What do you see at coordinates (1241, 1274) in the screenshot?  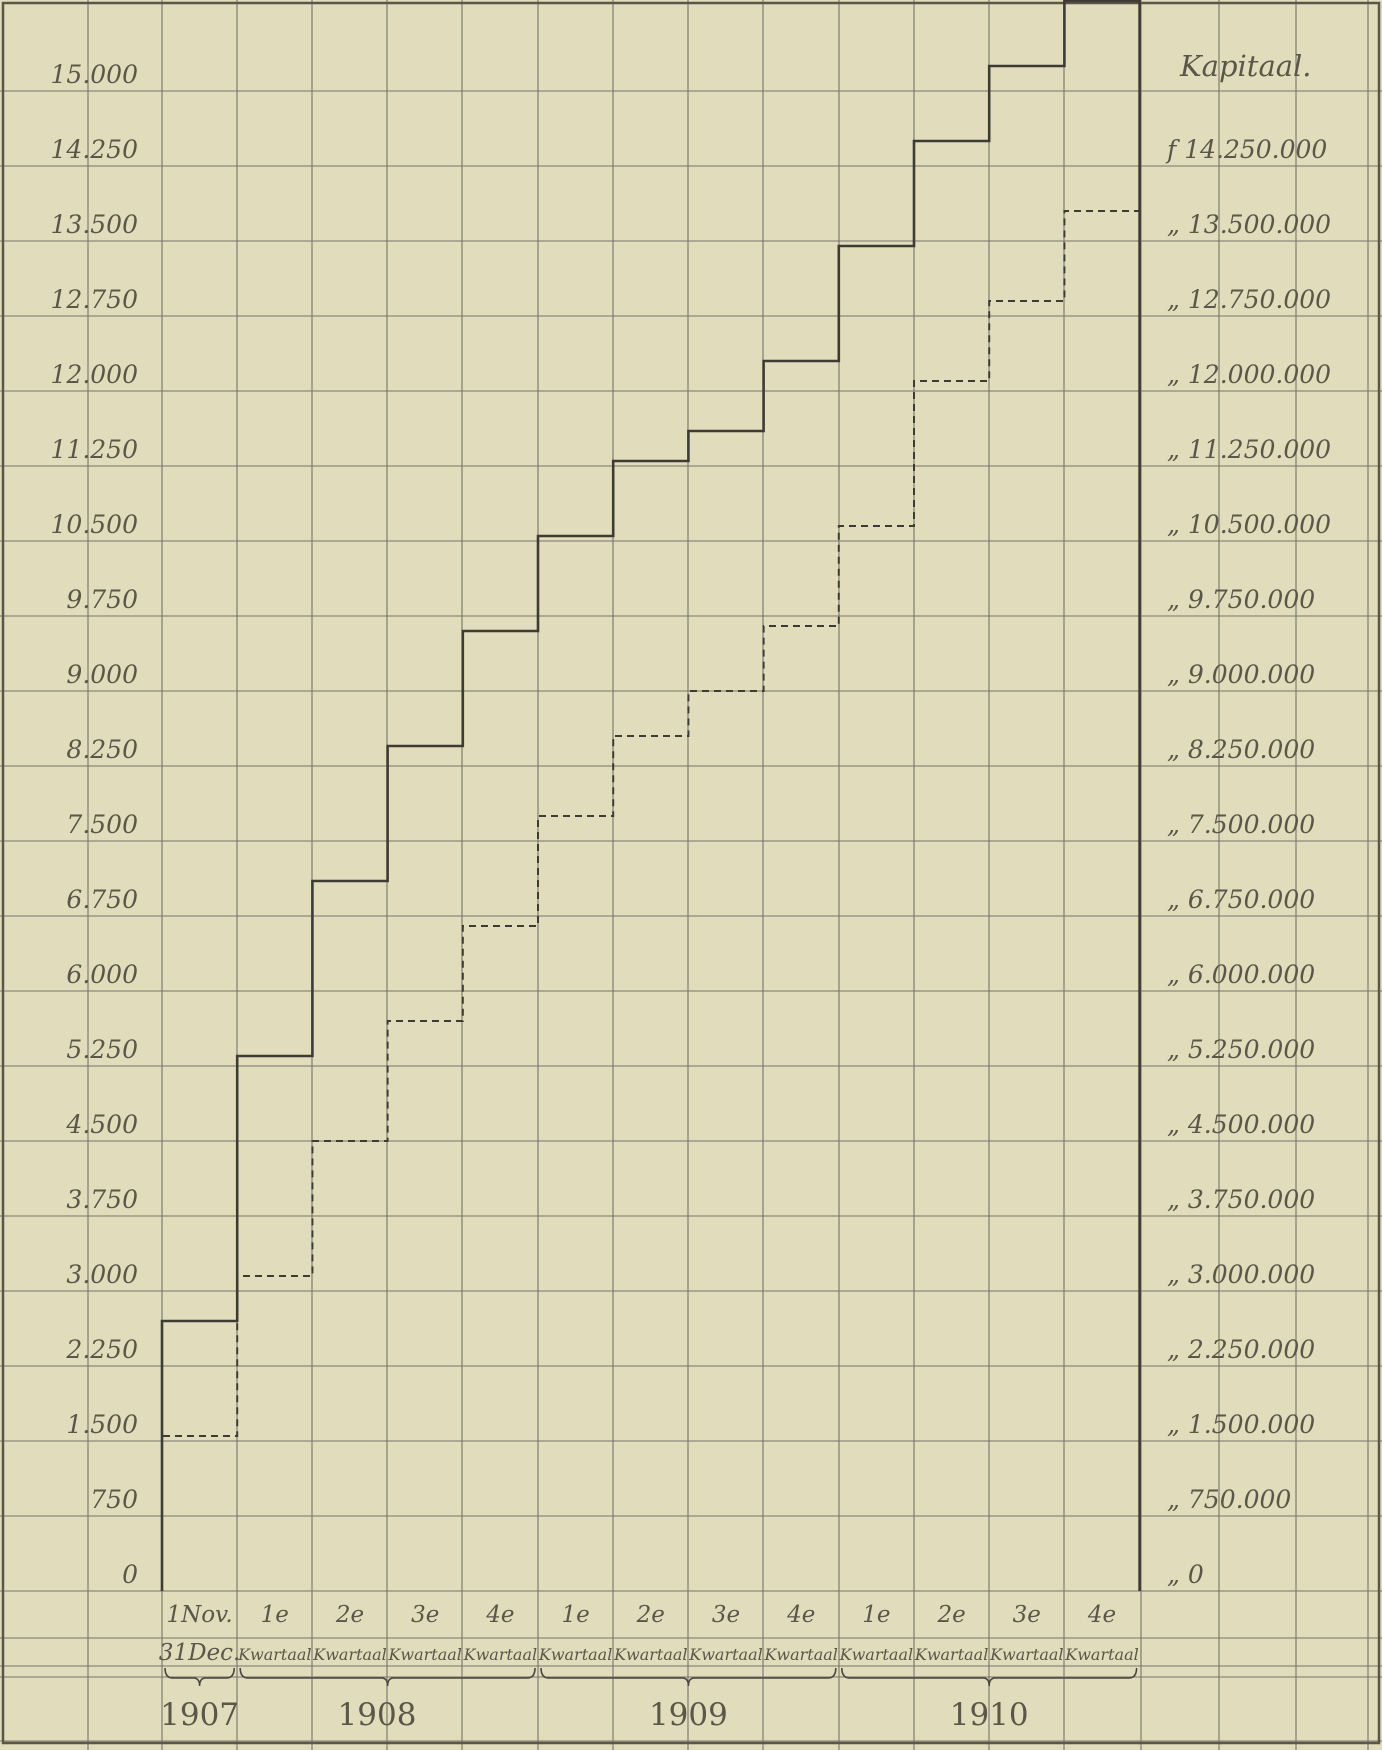 I see `y-tick-right: „ 3.000.000` at bounding box center [1241, 1274].